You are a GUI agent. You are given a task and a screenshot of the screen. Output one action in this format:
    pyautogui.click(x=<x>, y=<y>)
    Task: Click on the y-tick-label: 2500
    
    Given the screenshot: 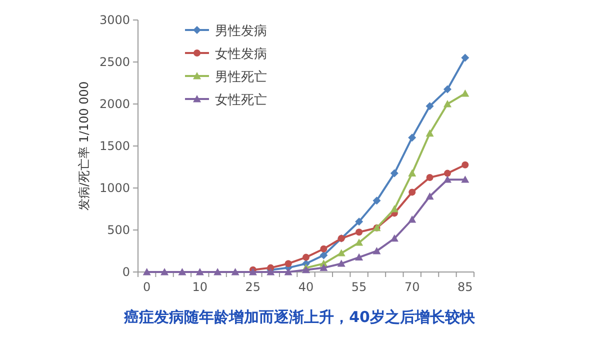 What is the action you would take?
    pyautogui.click(x=114, y=62)
    